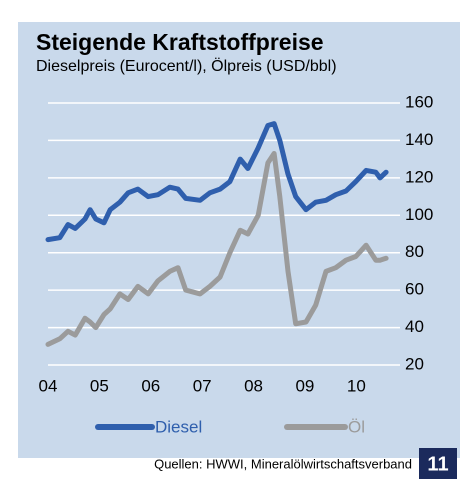 This screenshot has width=460, height=481. Describe the element at coordinates (356, 426) in the screenshot. I see `legend-label: Öl` at that location.